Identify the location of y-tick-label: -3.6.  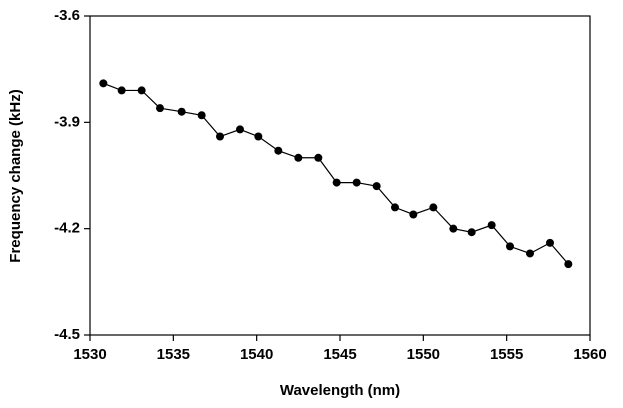
(67, 15).